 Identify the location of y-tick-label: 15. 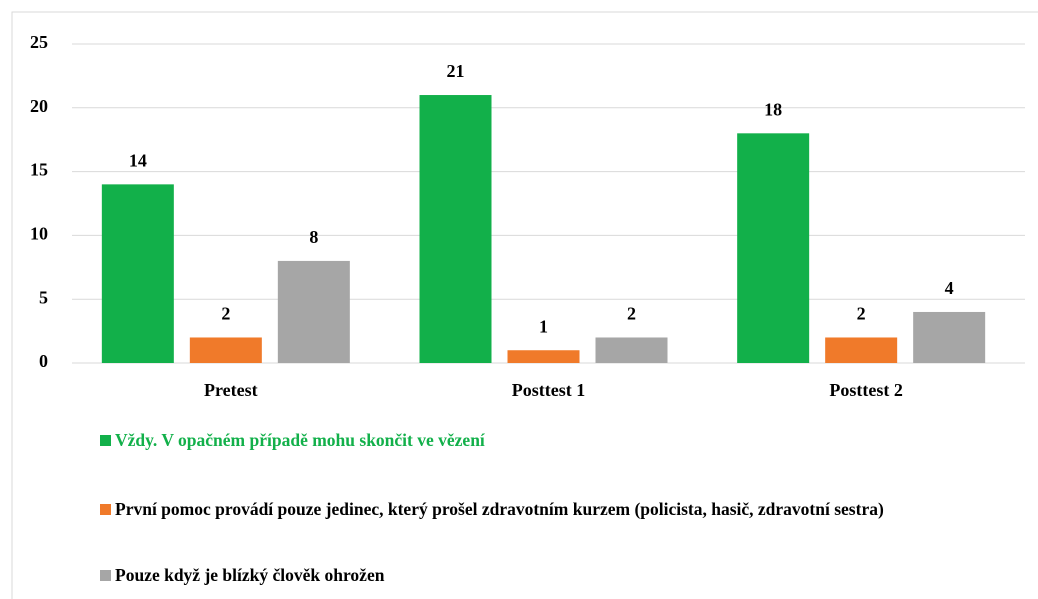
(39, 170).